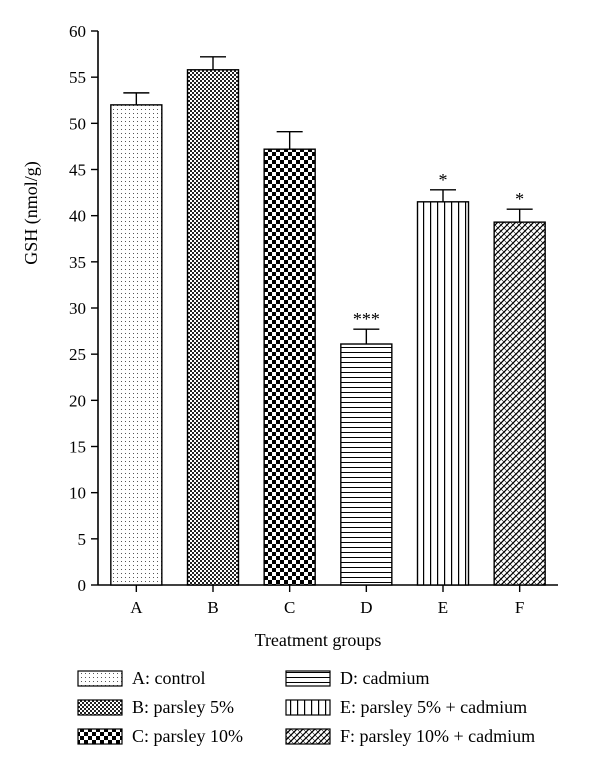 Image resolution: width=600 pixels, height=778 pixels. What do you see at coordinates (77, 31) in the screenshot?
I see `y-tick-label: 60` at bounding box center [77, 31].